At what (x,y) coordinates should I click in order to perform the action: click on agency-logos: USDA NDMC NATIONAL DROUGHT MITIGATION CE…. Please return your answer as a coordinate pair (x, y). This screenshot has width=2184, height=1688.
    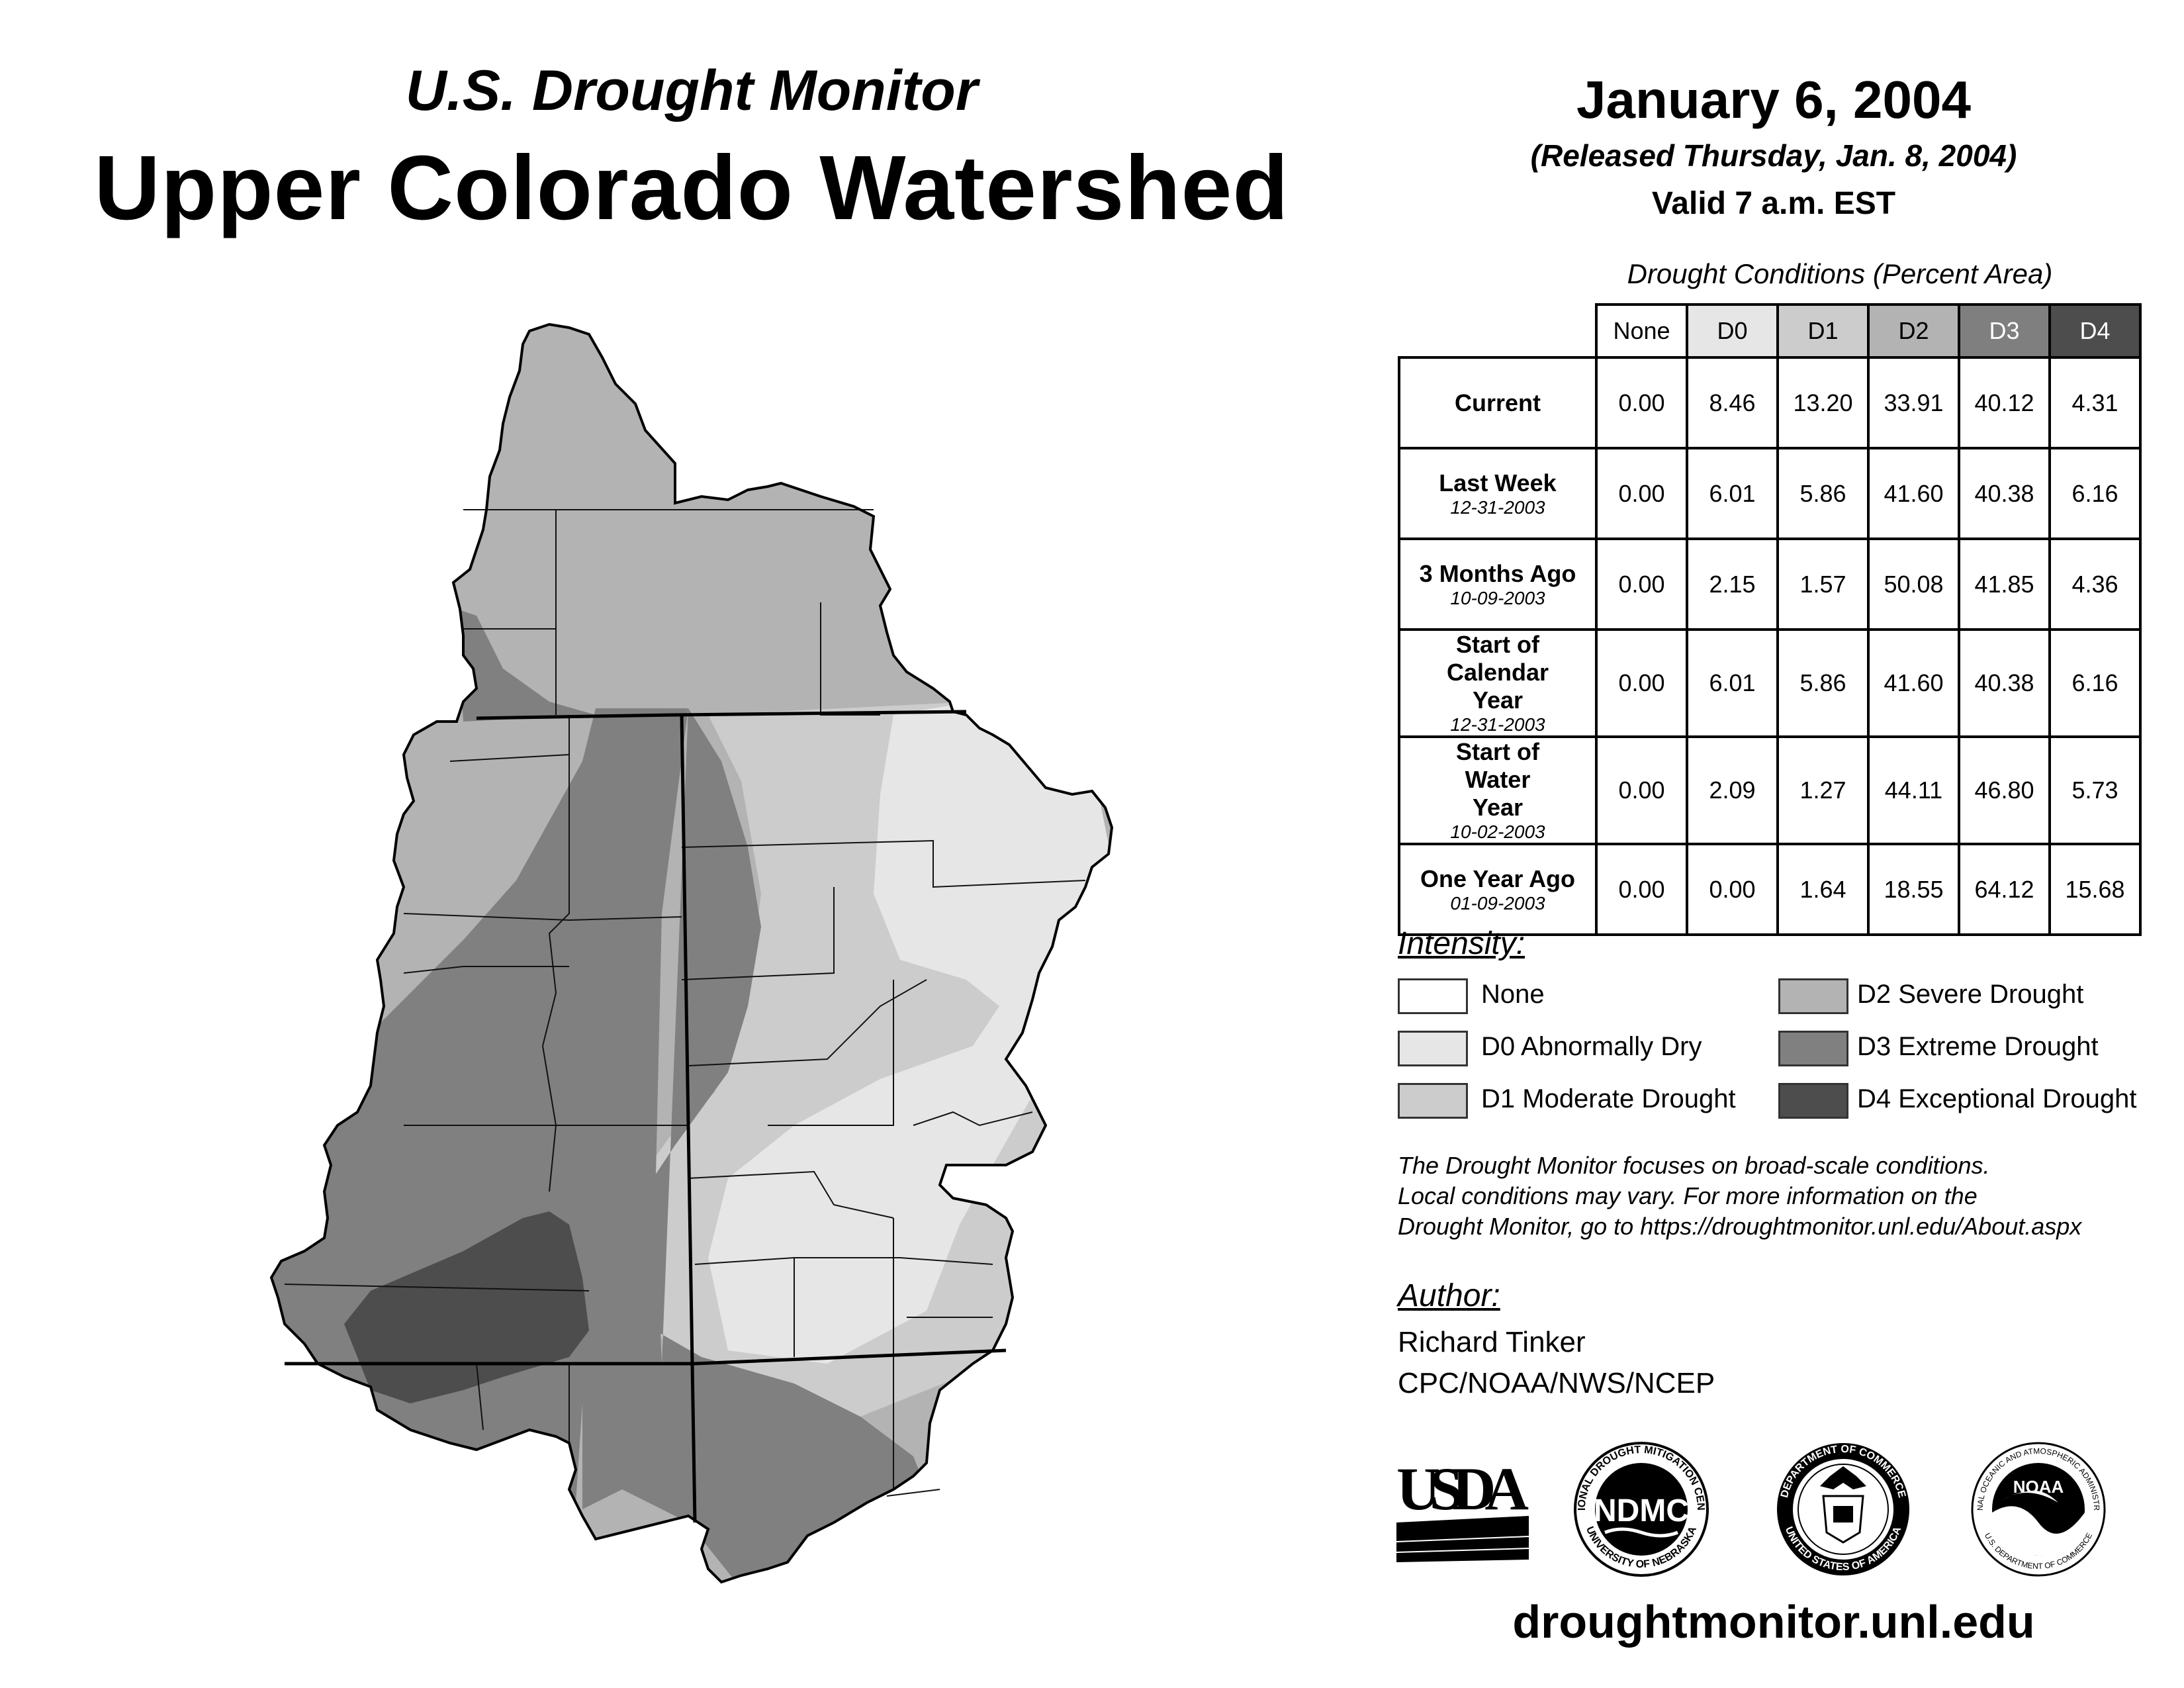
    Looking at the image, I should click on (1751, 1509).